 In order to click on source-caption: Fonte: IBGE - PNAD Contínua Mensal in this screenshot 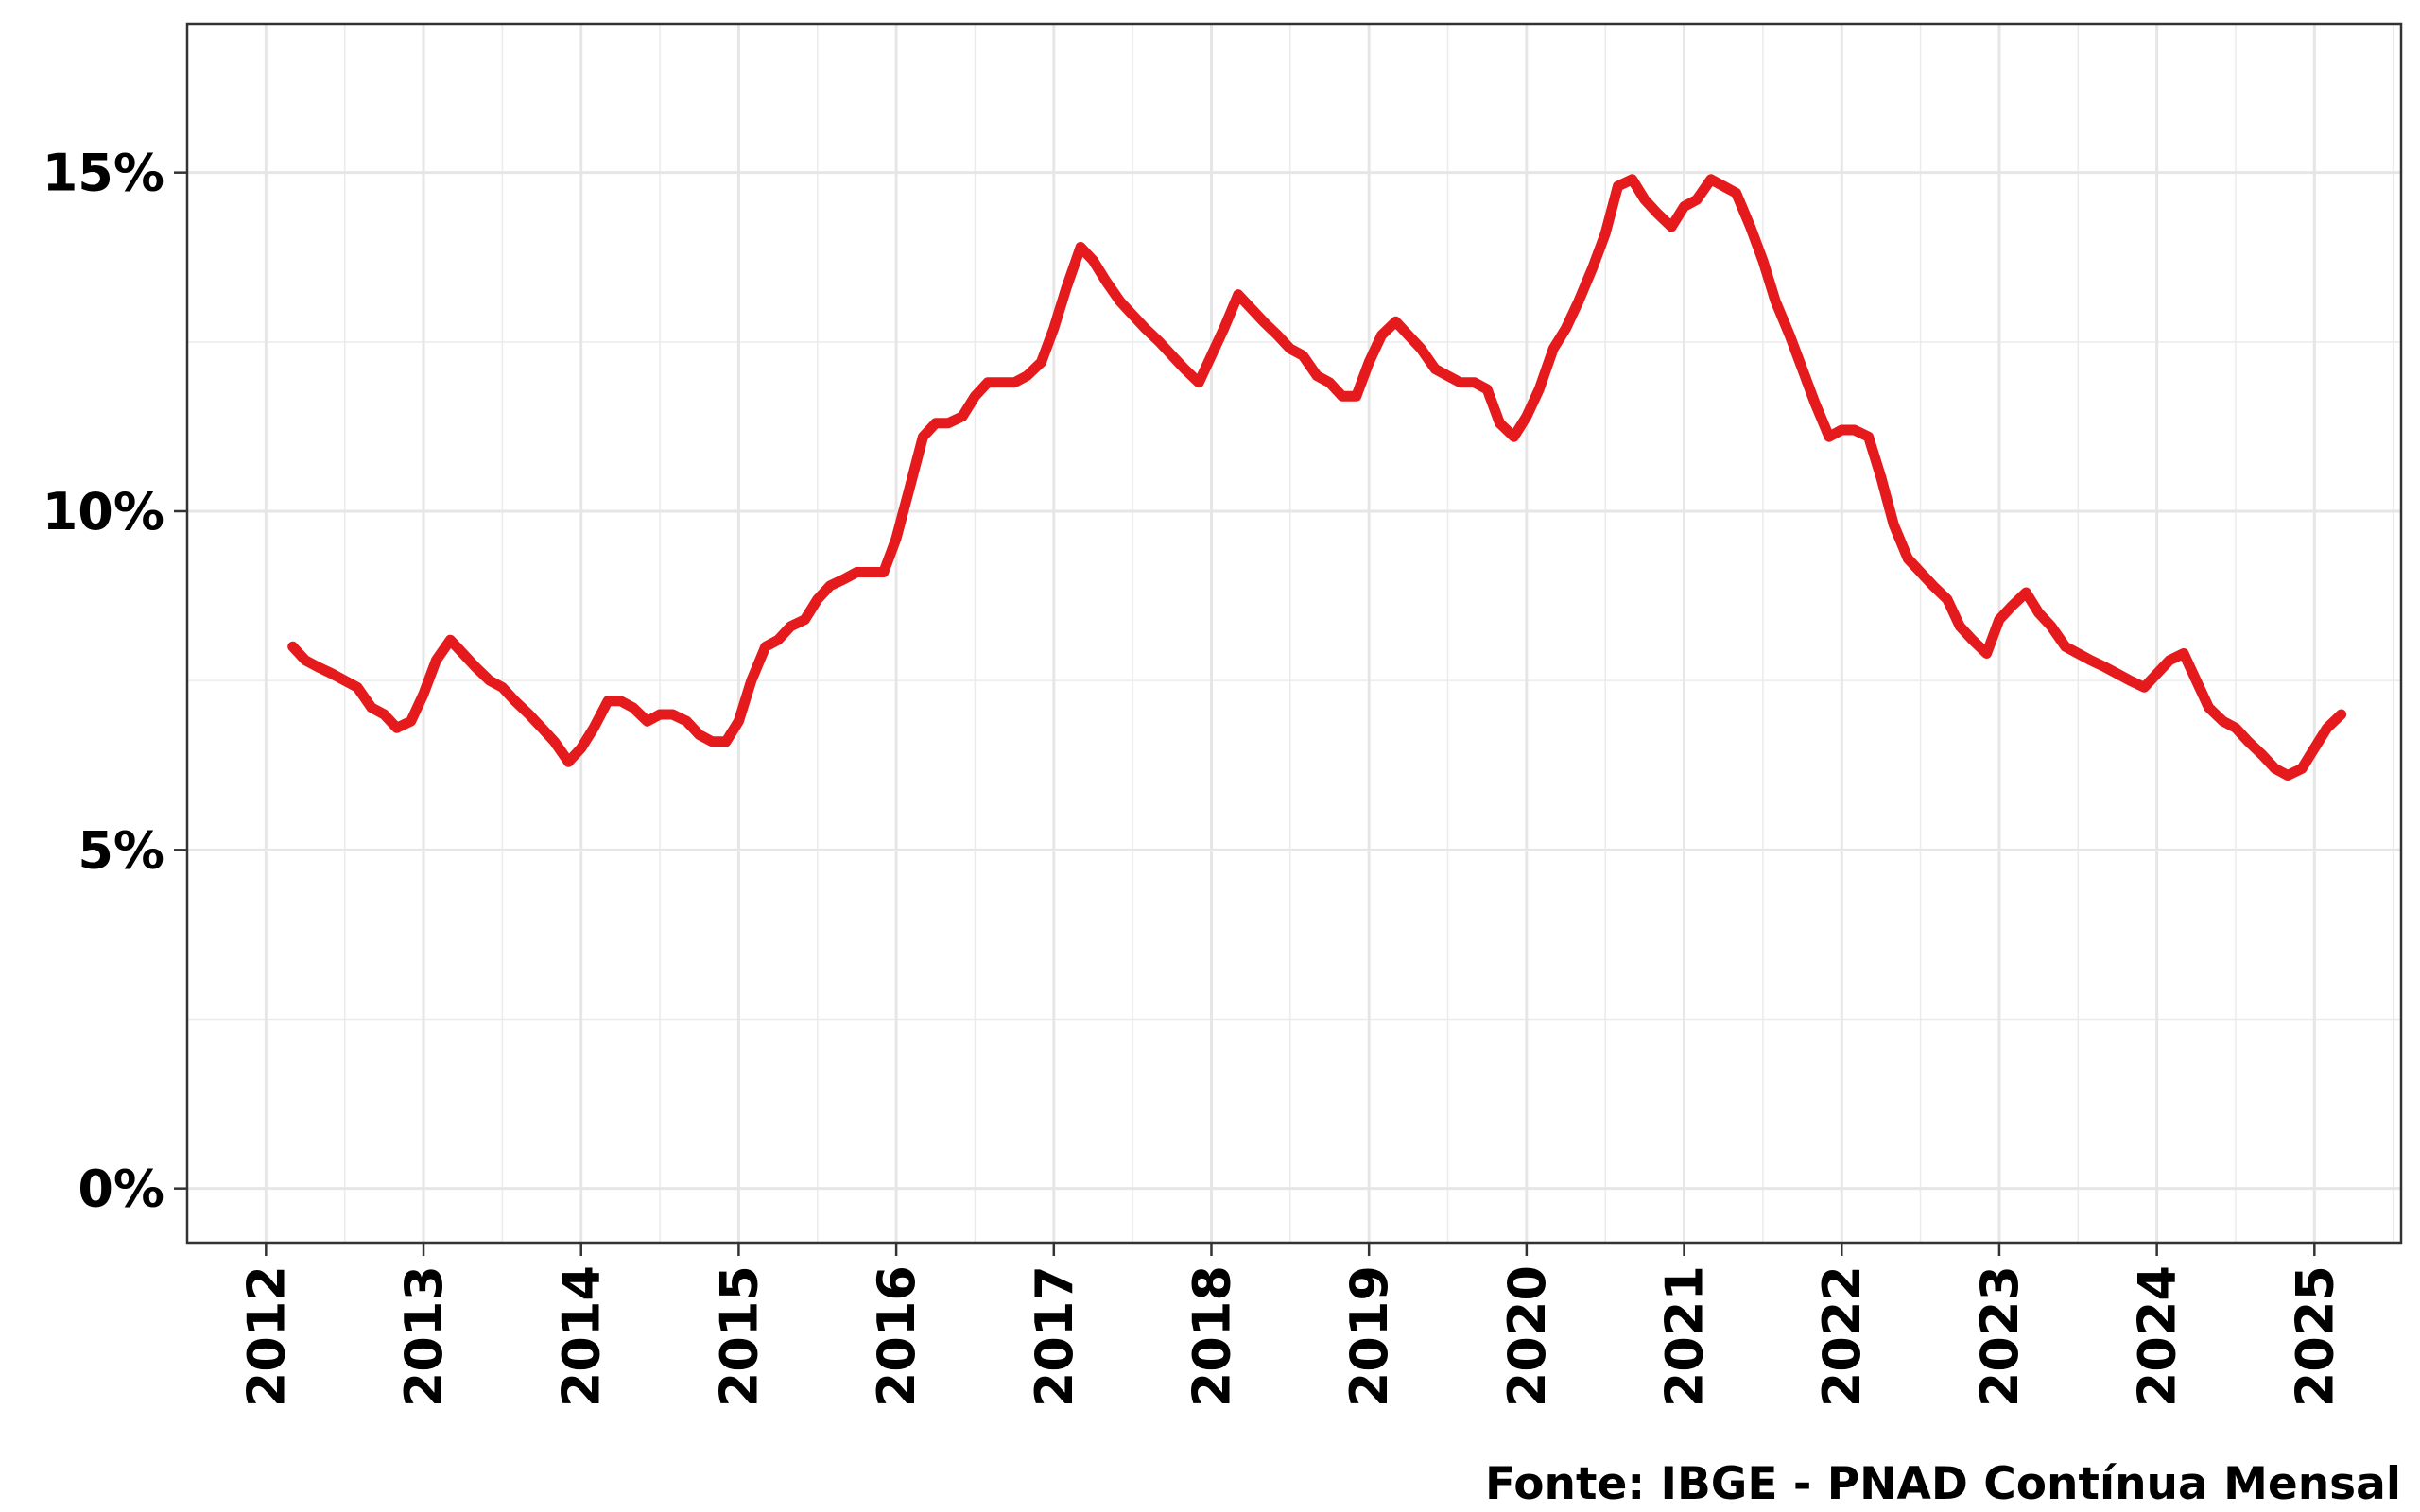, I will do `click(1943, 1484)`.